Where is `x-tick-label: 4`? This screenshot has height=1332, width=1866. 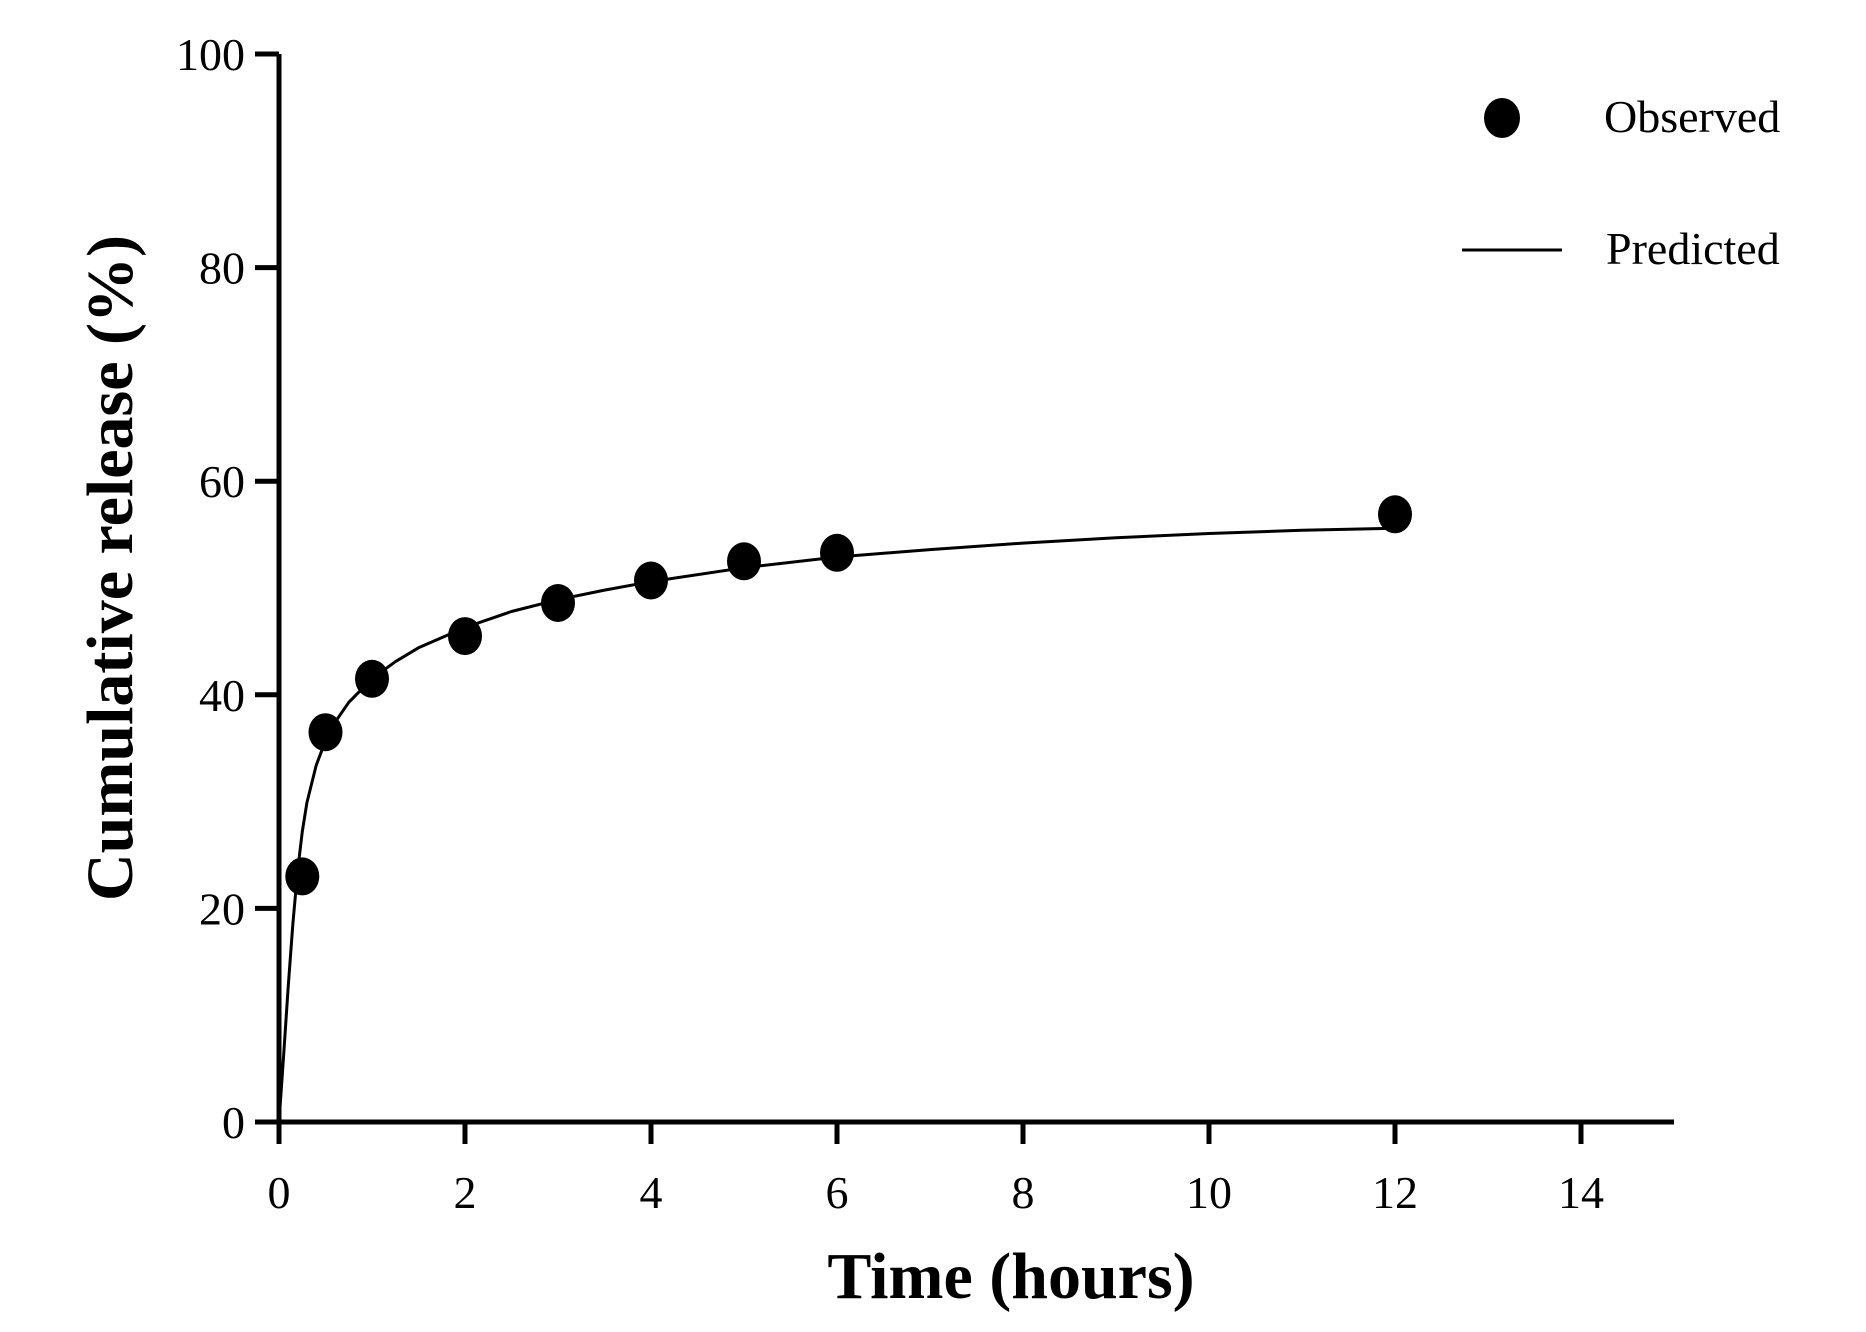
x-tick-label: 4 is located at coordinates (651, 1192).